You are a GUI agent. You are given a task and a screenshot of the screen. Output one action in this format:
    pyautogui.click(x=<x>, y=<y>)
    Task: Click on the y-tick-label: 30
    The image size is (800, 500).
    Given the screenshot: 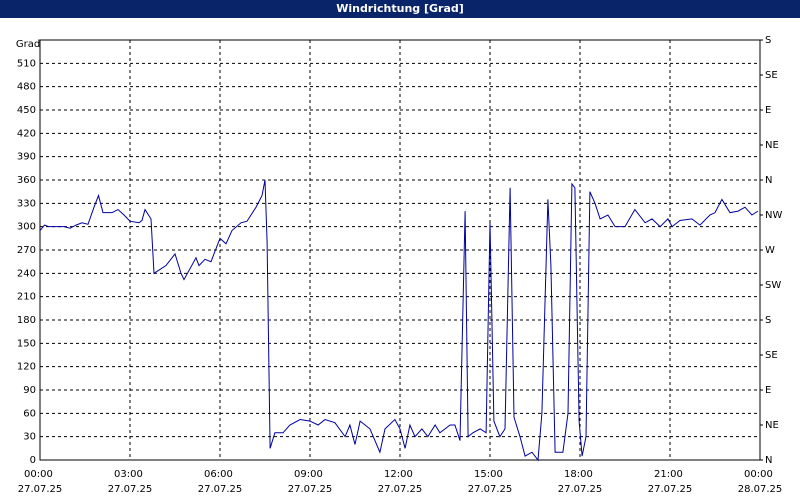 What is the action you would take?
    pyautogui.click(x=29, y=437)
    